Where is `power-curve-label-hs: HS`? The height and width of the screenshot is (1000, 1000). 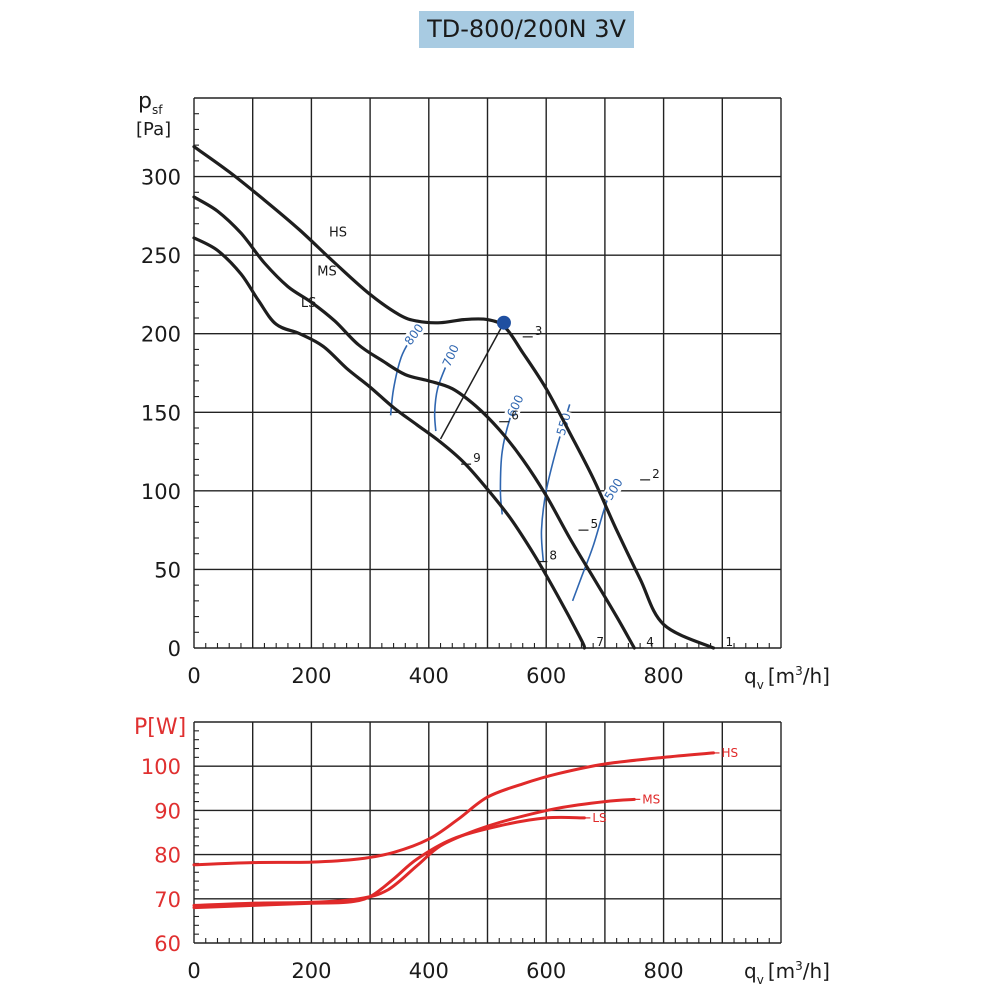
power-curve-label-hs: HS is located at coordinates (729, 753).